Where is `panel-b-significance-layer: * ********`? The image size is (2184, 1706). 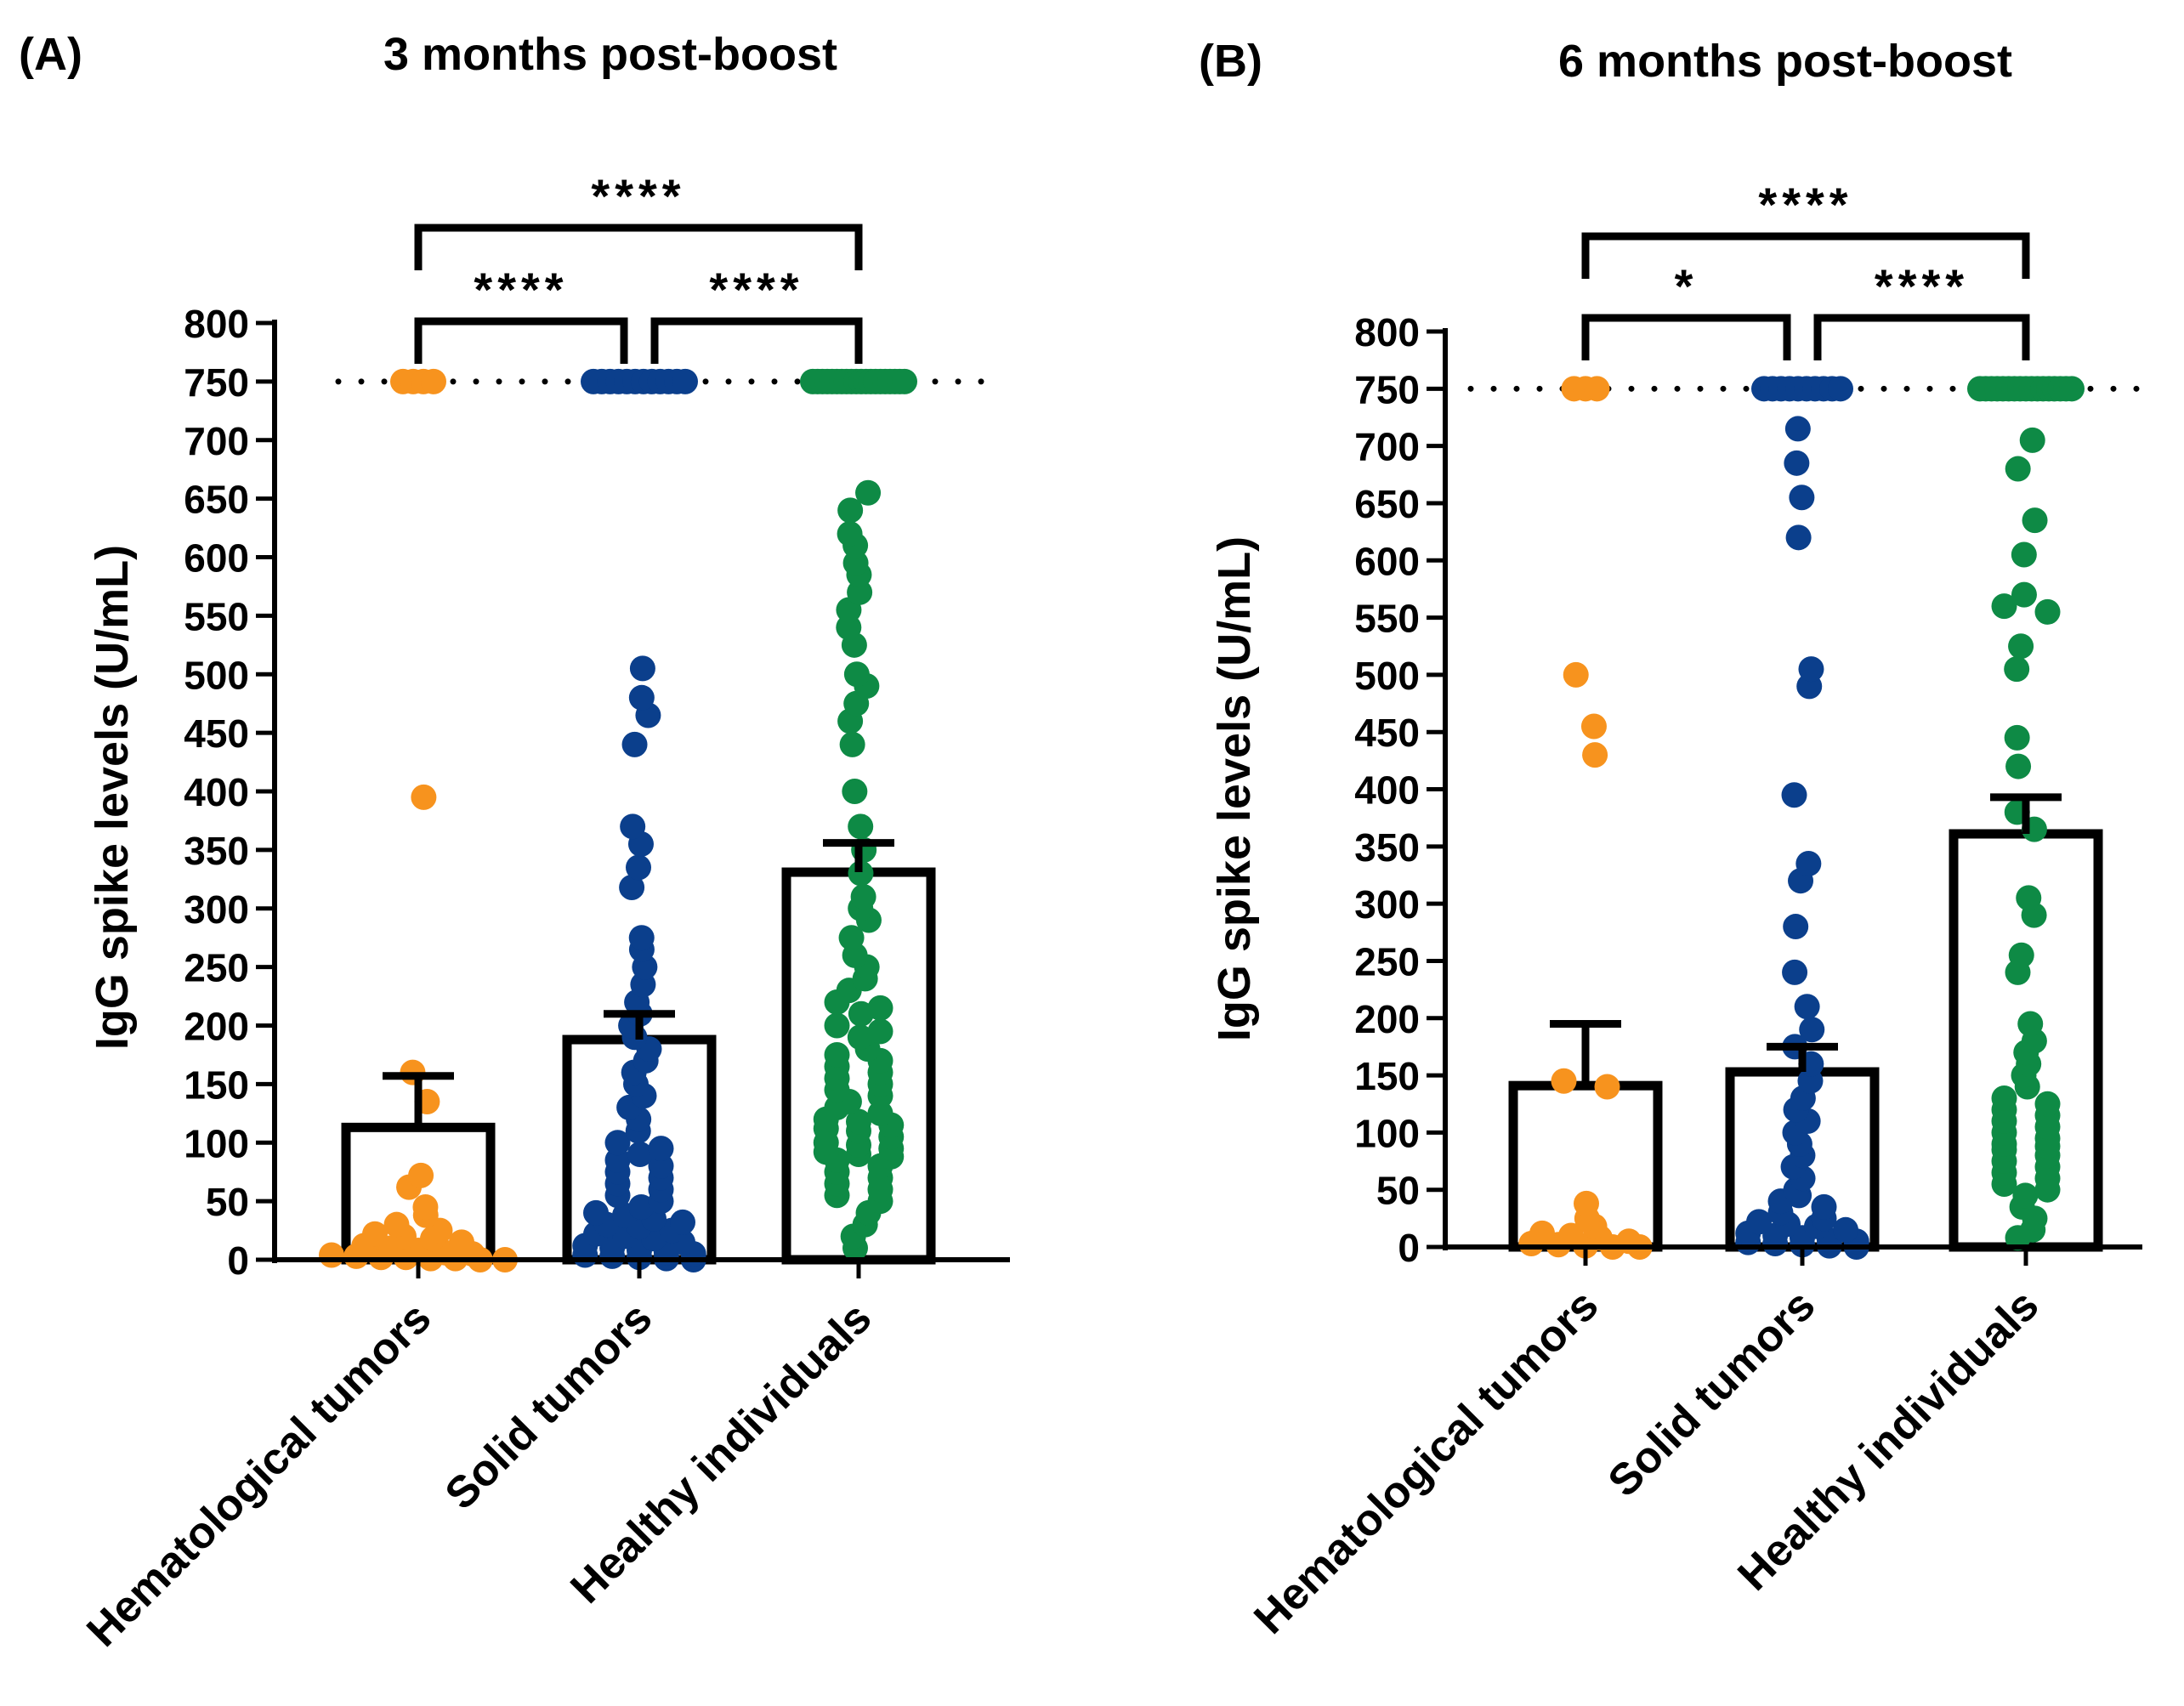
panel-b-significance-layer: * ******** is located at coordinates (1805, 269).